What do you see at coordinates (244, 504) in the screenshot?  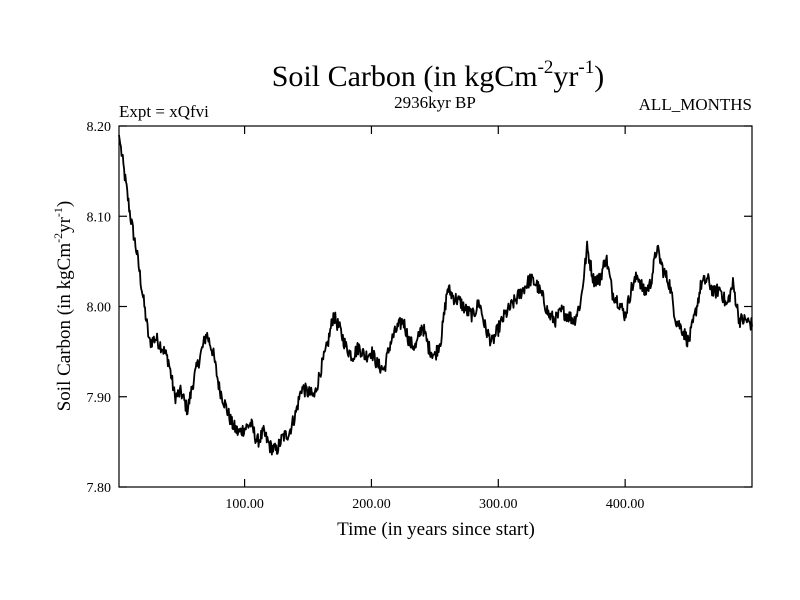 I see `x-tick-label: 100.00` at bounding box center [244, 504].